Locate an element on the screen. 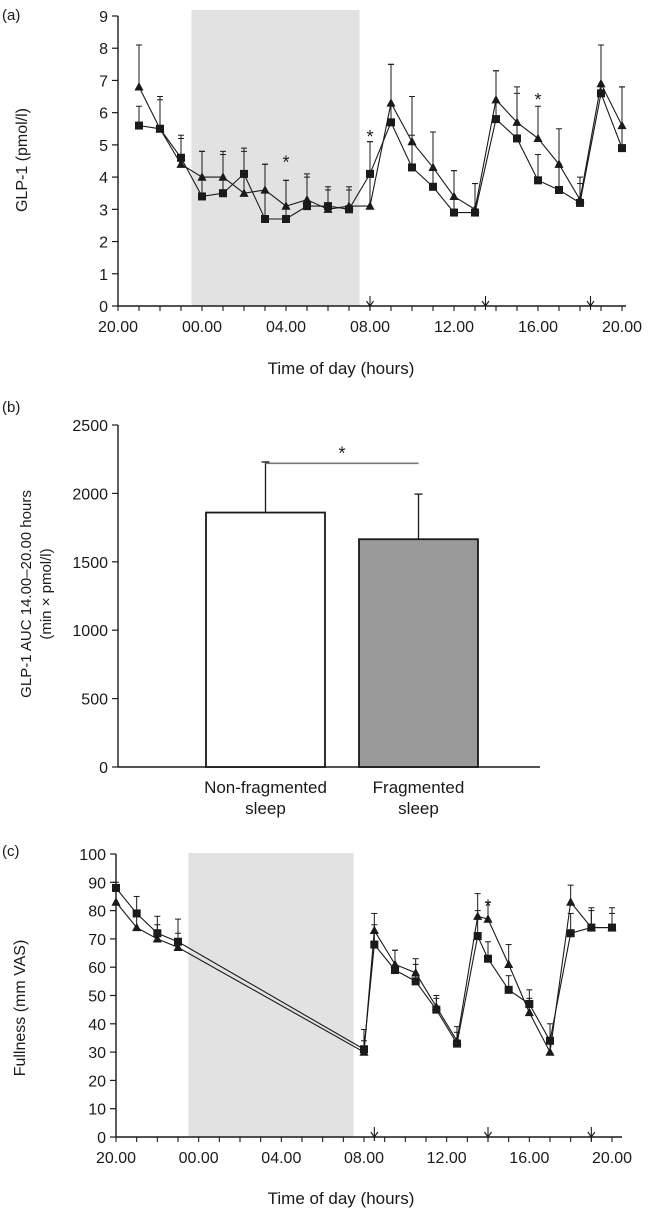  panel-c-y-tick-label: 100 is located at coordinates (92, 855).